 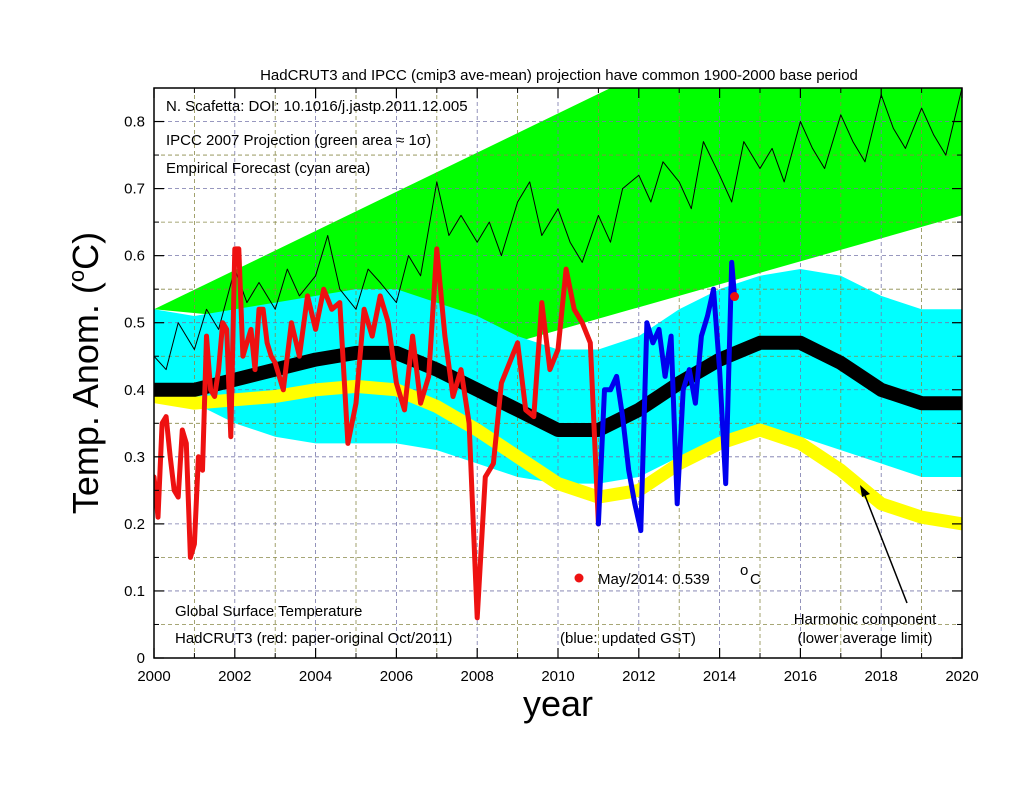 What do you see at coordinates (885, 548) in the screenshot?
I see `harmonic-arrow` at bounding box center [885, 548].